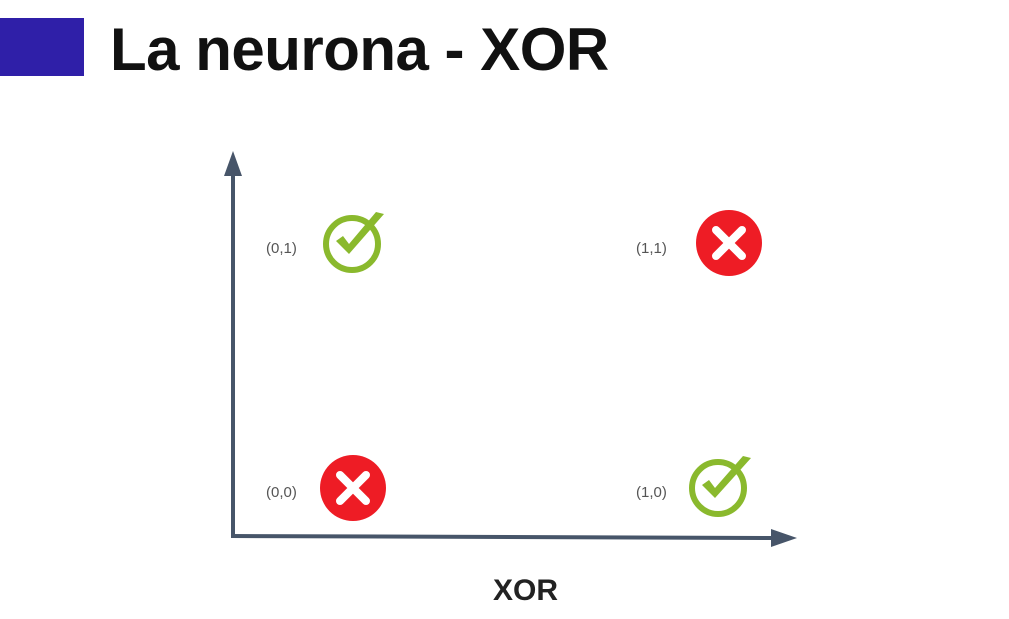 This screenshot has height=619, width=1009. What do you see at coordinates (281, 492) in the screenshot?
I see `point-label: (0,0)` at bounding box center [281, 492].